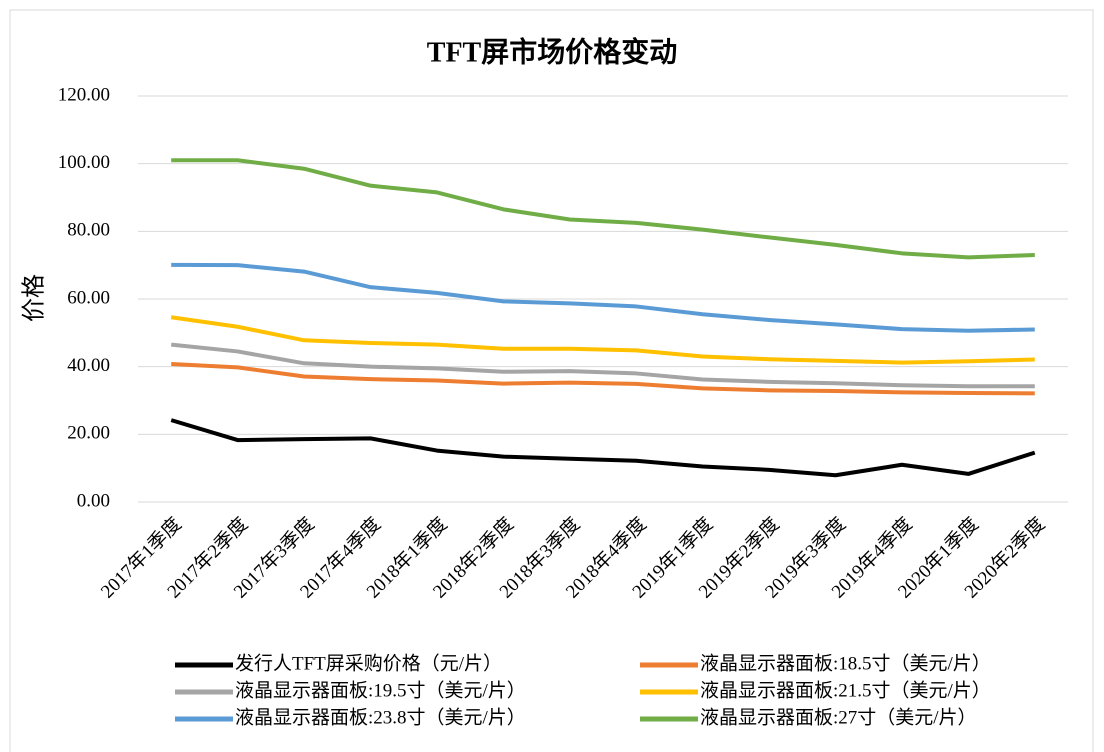  Describe the element at coordinates (838, 717) in the screenshot. I see `legend-label: 液晶显示器面板:27寸（美元/片）` at that location.